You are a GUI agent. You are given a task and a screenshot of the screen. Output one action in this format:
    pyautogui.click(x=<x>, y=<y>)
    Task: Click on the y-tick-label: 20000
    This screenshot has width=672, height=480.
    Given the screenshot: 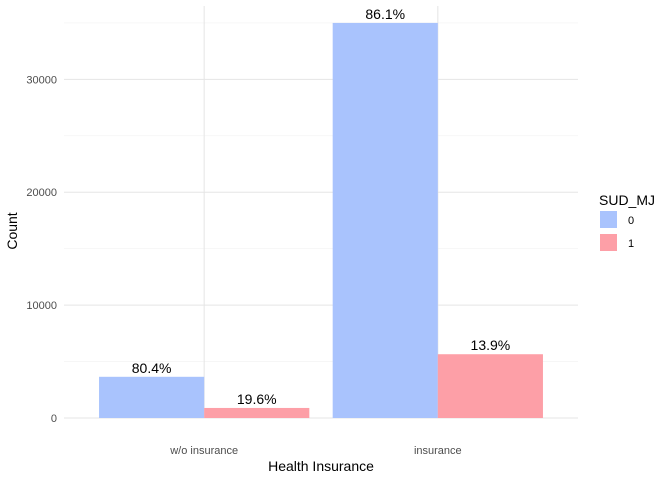 What is the action you would take?
    pyautogui.click(x=41, y=193)
    